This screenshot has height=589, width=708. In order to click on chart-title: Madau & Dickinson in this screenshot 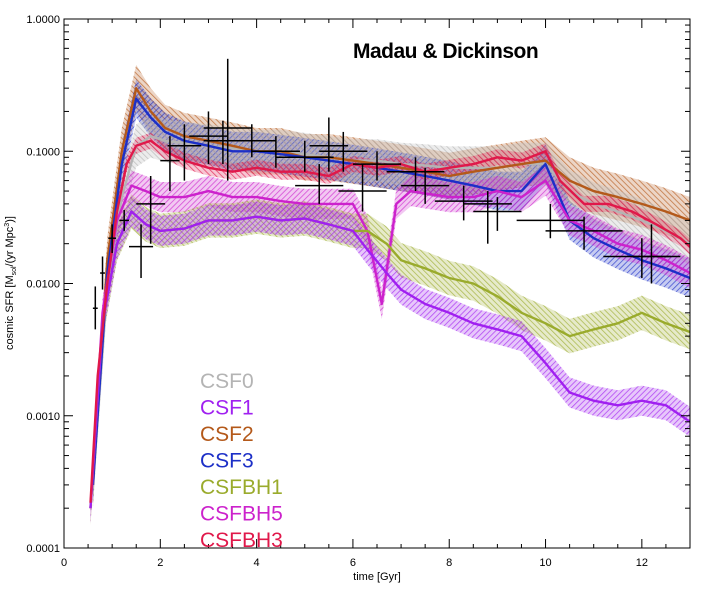, I will do `click(445, 51)`.